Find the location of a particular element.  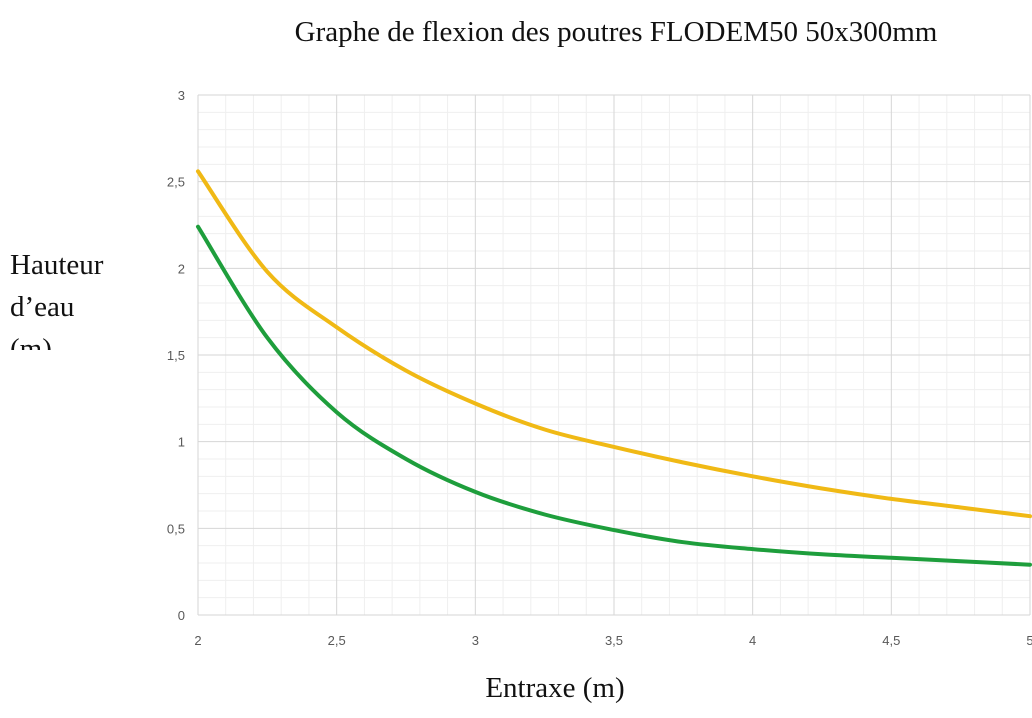

y-tick-label: 0 is located at coordinates (181, 615).